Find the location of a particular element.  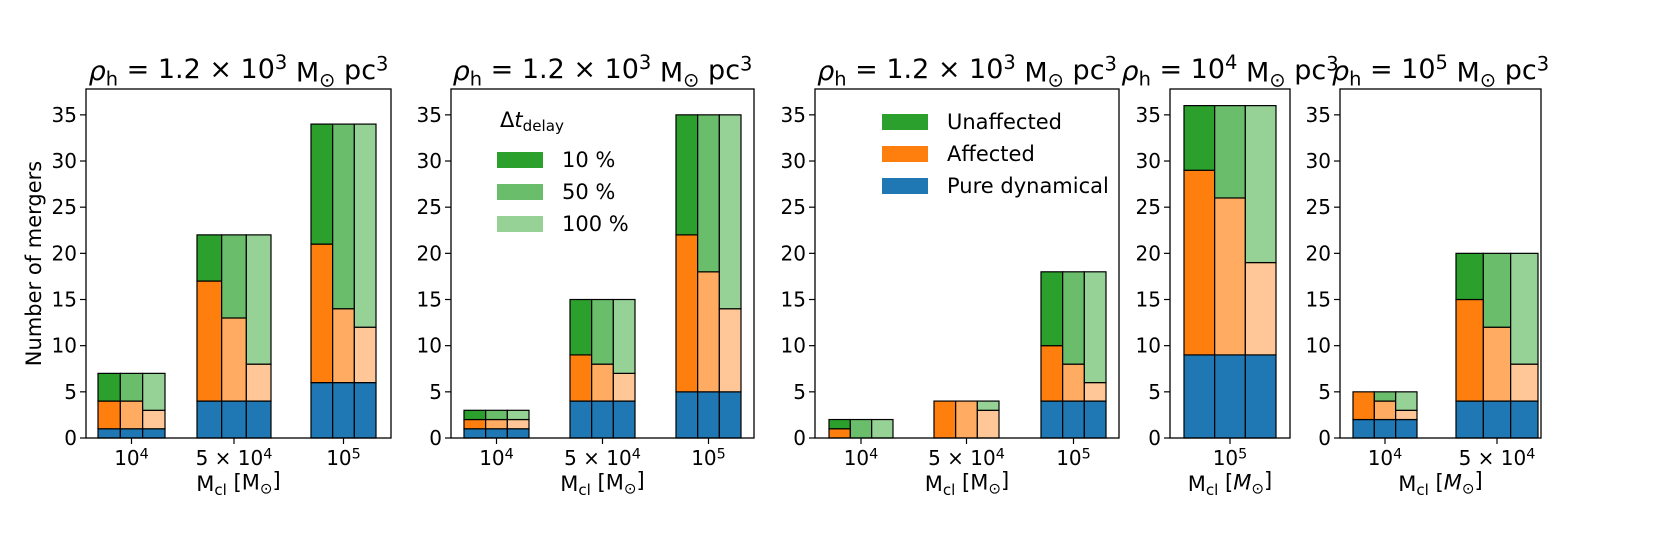

x-tick-label: 104 is located at coordinates (861, 458).